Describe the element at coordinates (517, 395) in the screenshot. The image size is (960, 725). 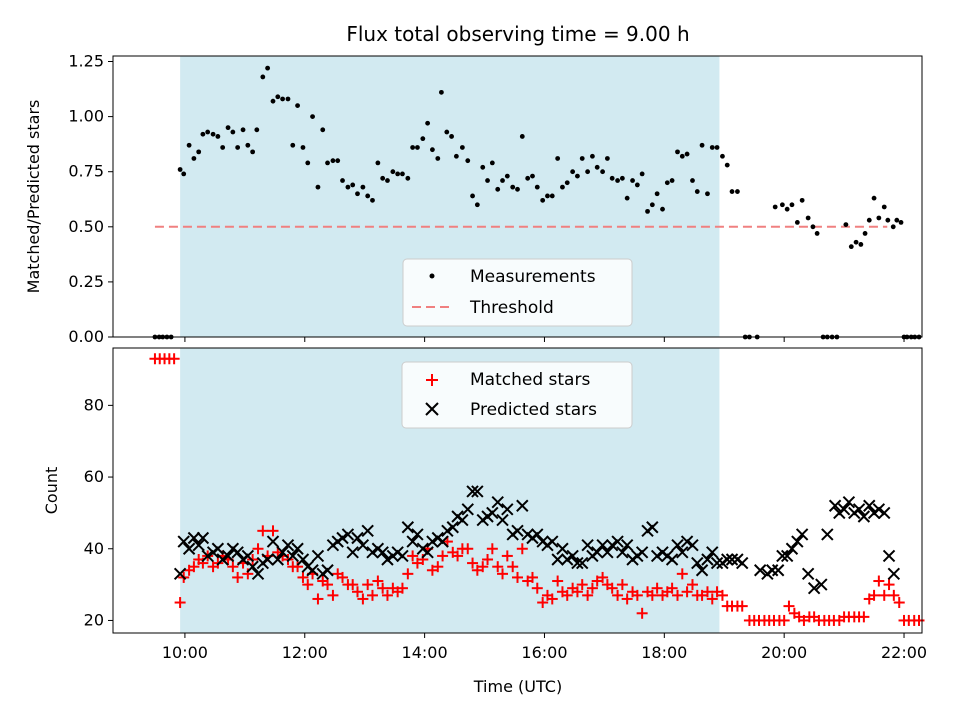
I see `bottom-legend-box` at that location.